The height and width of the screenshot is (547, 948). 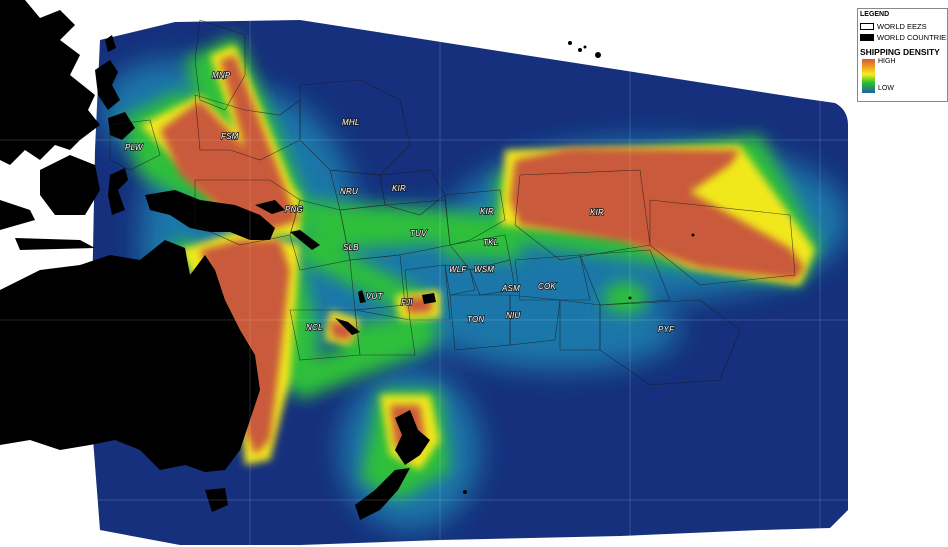 What do you see at coordinates (407, 302) in the screenshot?
I see `eez-label: FJI` at bounding box center [407, 302].